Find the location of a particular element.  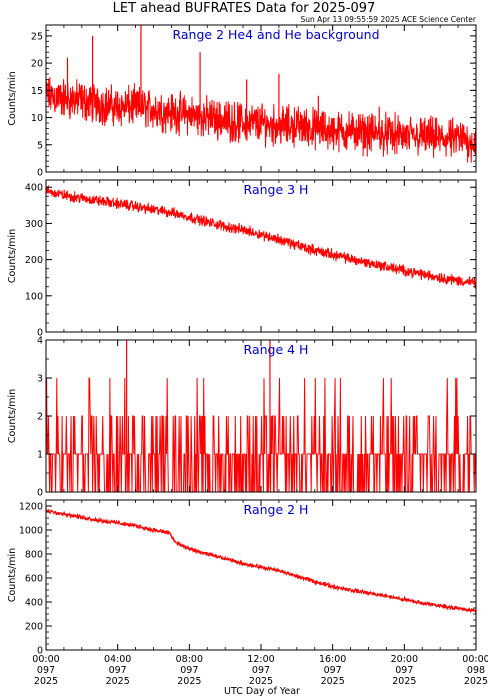

y-tick-label: 2 is located at coordinates (40, 417).